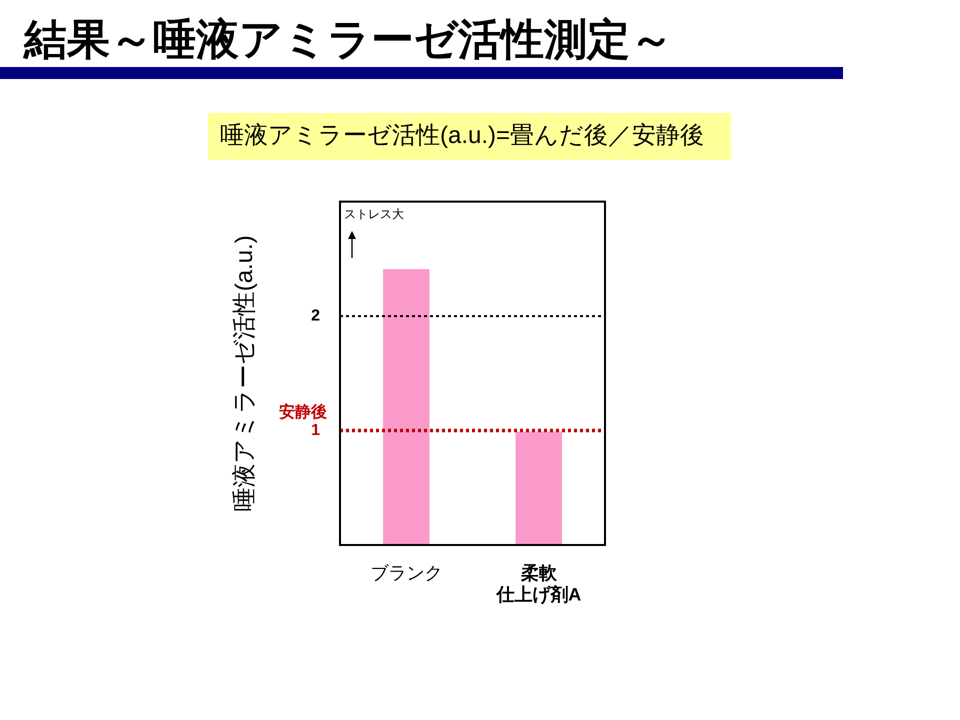  Describe the element at coordinates (348, 40) in the screenshot. I see `chart-title: 結果～唾液アミラーゼ活性測定～` at that location.